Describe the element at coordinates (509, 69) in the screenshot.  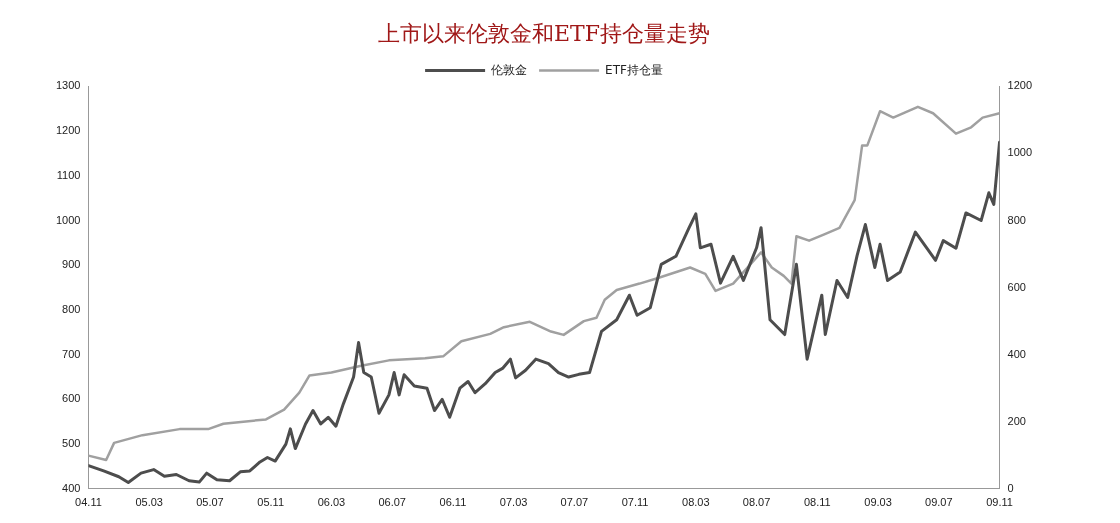
I see `legend-label: 伦敦金` at that location.